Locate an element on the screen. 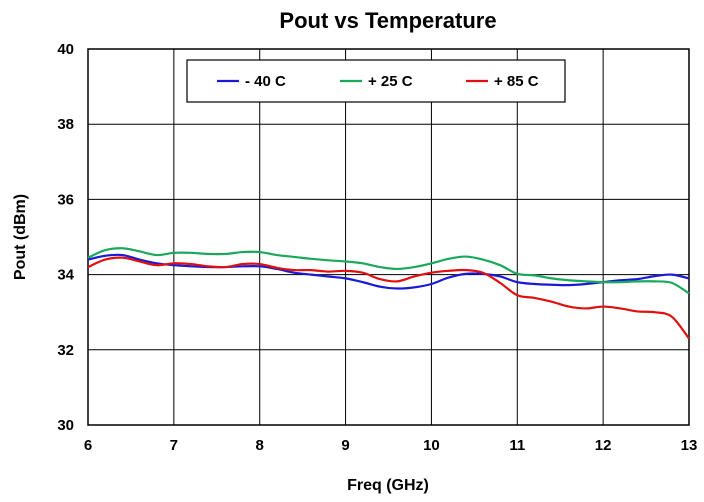  legend-label-3: + 85 C is located at coordinates (516, 81).